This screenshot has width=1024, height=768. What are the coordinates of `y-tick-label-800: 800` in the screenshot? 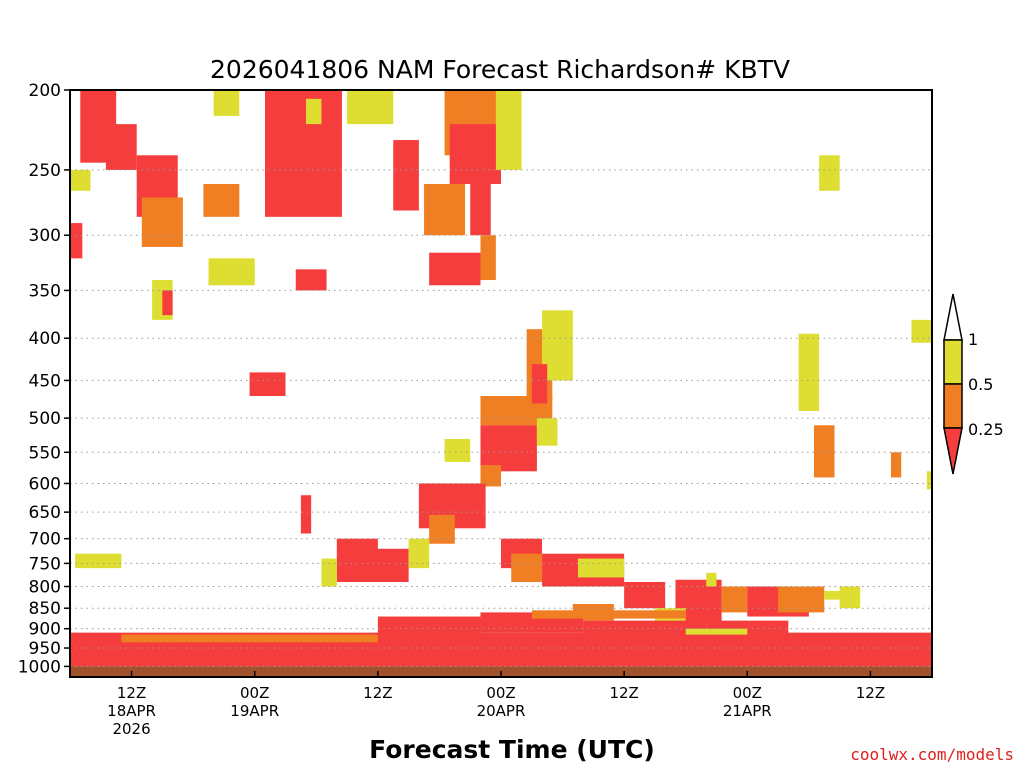 It's located at (45, 587).